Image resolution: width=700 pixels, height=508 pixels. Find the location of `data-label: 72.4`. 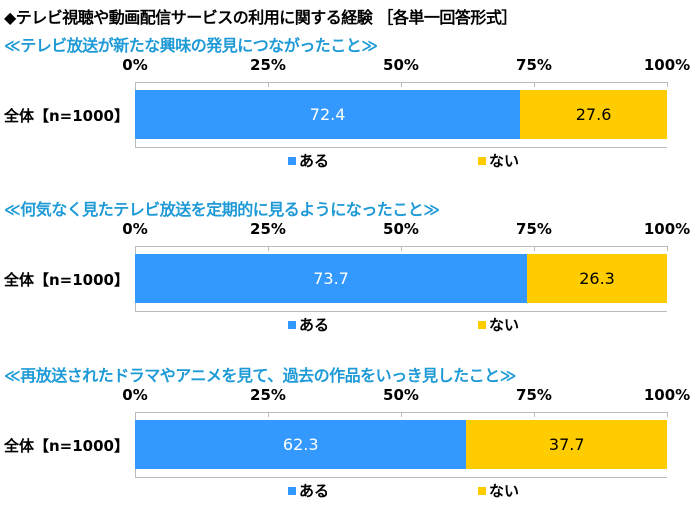

data-label: 72.4 is located at coordinates (327, 114).